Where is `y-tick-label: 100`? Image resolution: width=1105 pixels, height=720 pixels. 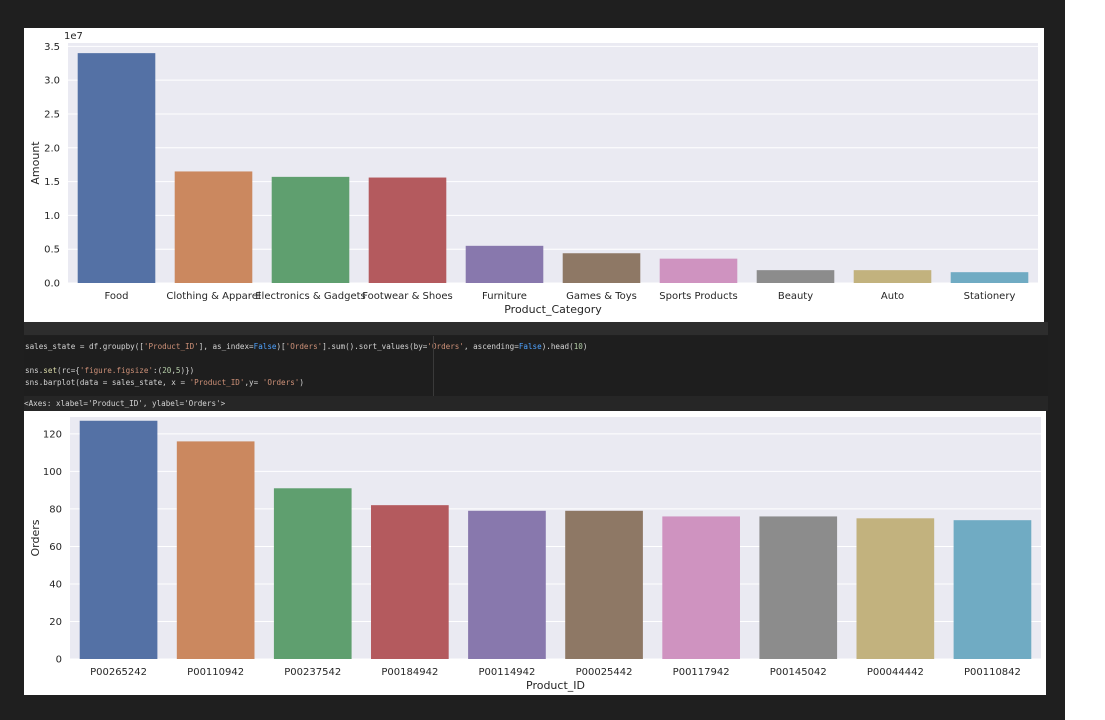
y-tick-label: 100 is located at coordinates (52, 472).